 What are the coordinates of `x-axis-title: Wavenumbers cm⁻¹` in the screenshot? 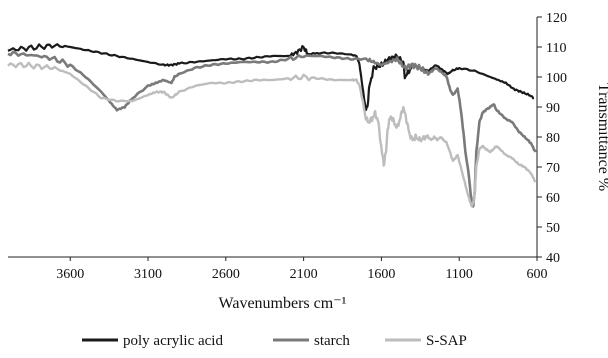 It's located at (283, 303).